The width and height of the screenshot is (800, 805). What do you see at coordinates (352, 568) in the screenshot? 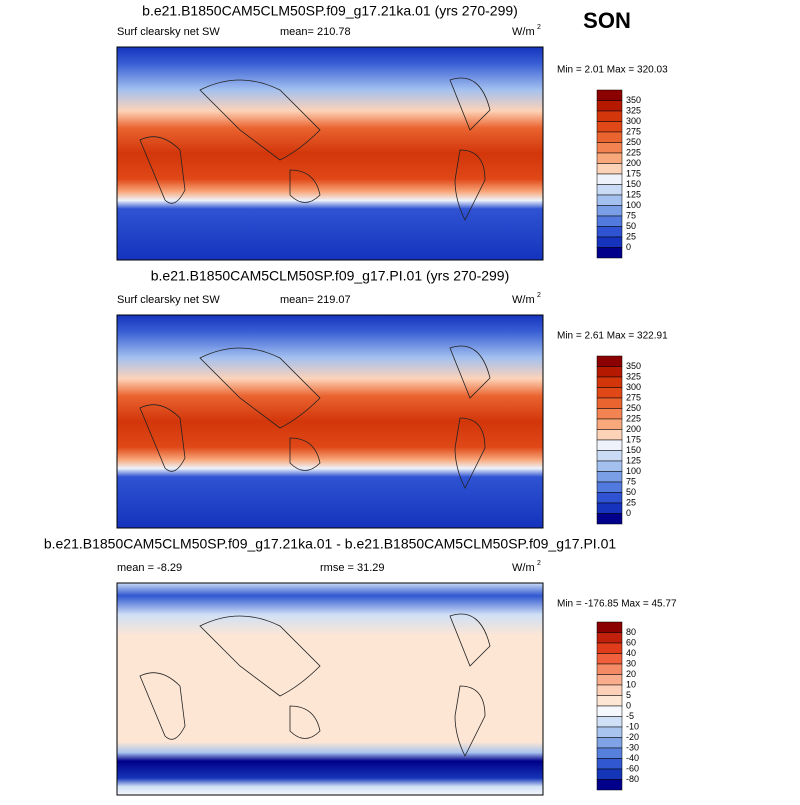
I see `stat-label: rmse = 31.29` at bounding box center [352, 568].